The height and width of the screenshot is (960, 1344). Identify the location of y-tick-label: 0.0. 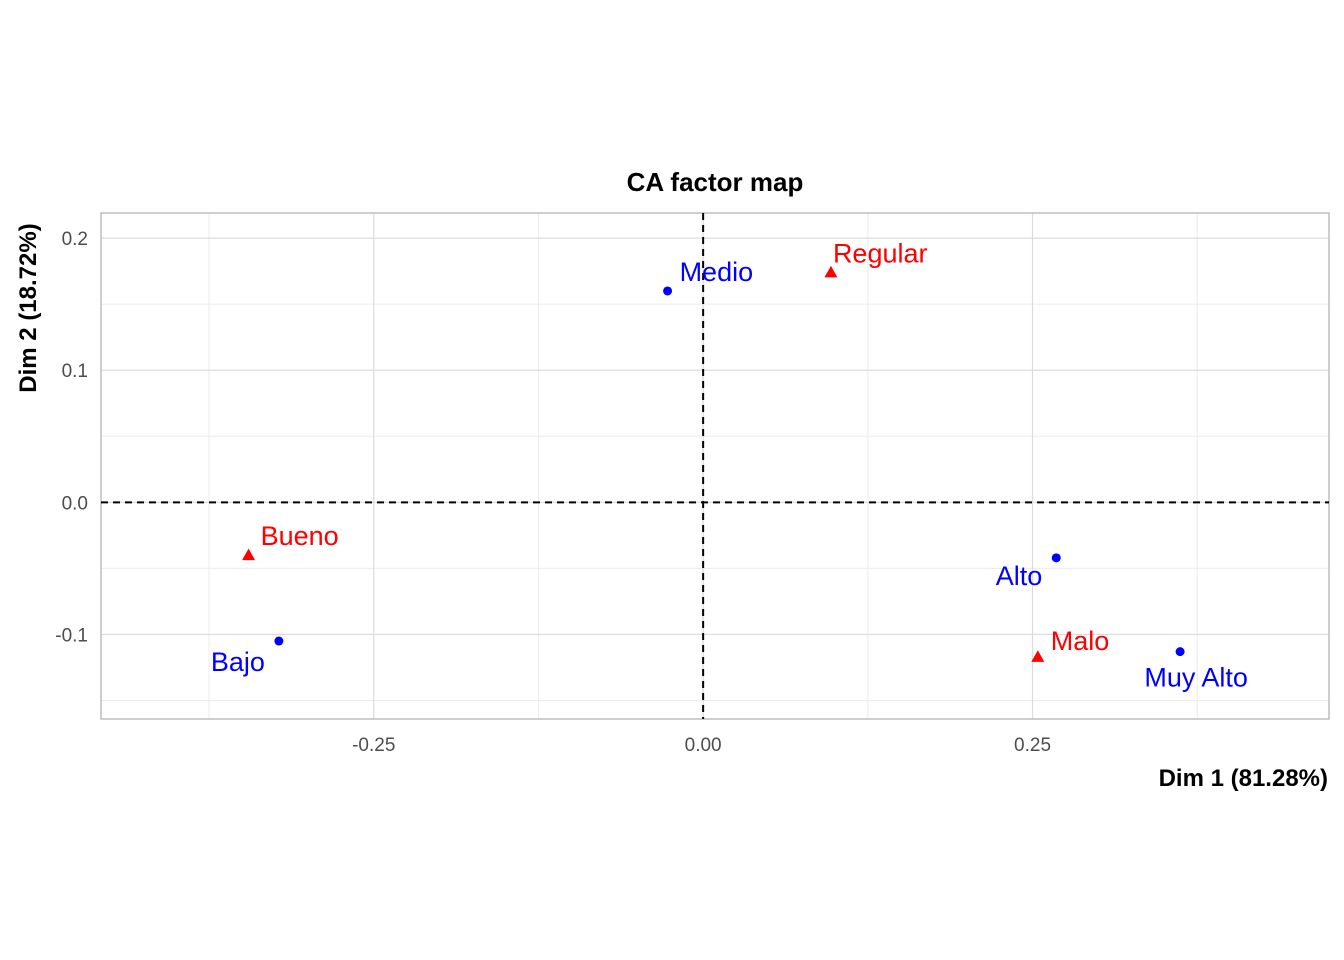
(75, 503).